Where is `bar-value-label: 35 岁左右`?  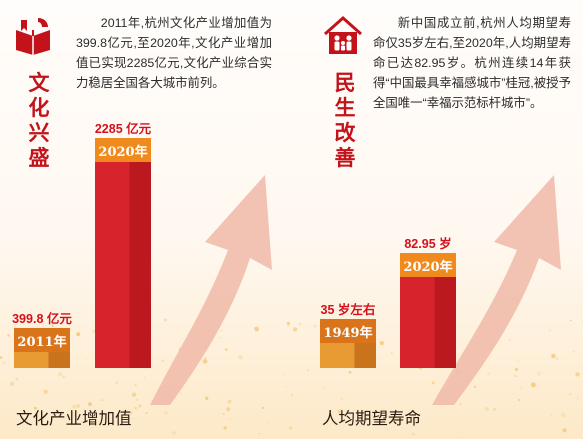 bar-value-label: 35 岁左右 is located at coordinates (348, 310).